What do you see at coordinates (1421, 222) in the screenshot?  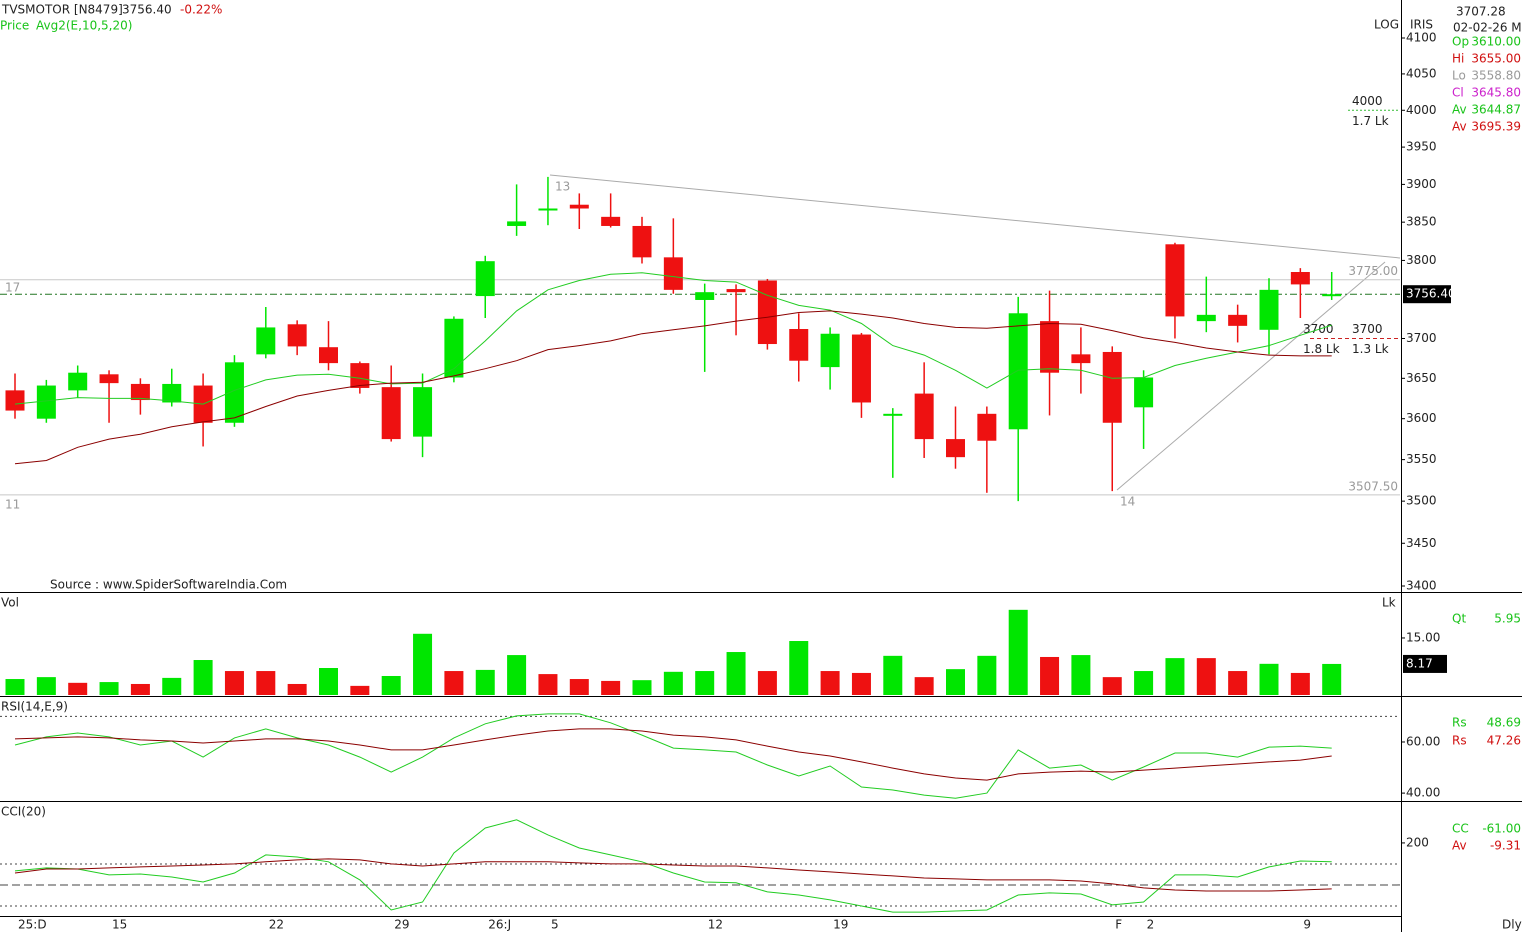 I see `y-tick-label: 3850` at bounding box center [1421, 222].